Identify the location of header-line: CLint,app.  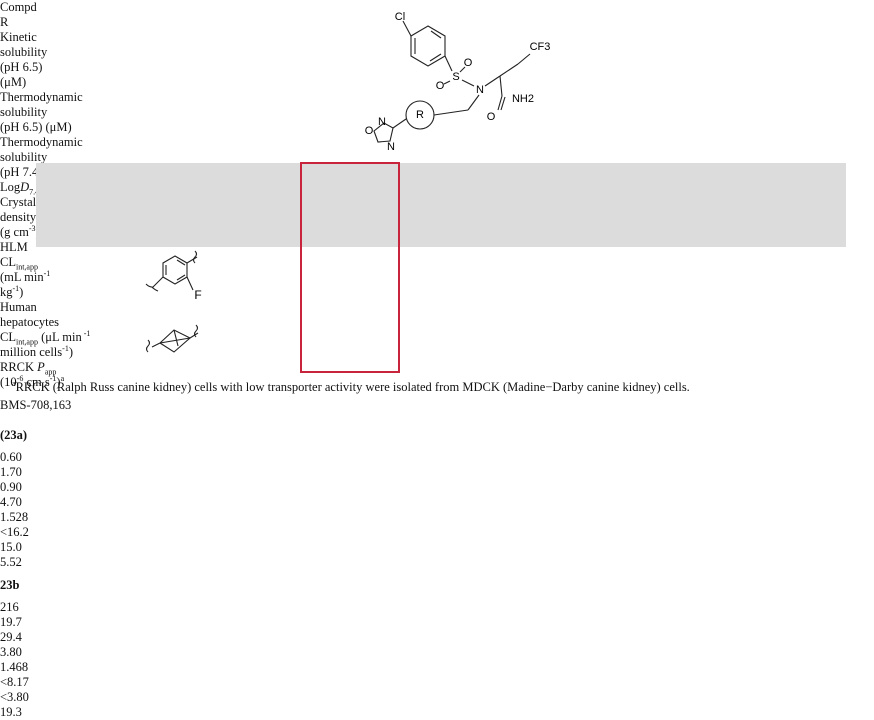
(437, 263).